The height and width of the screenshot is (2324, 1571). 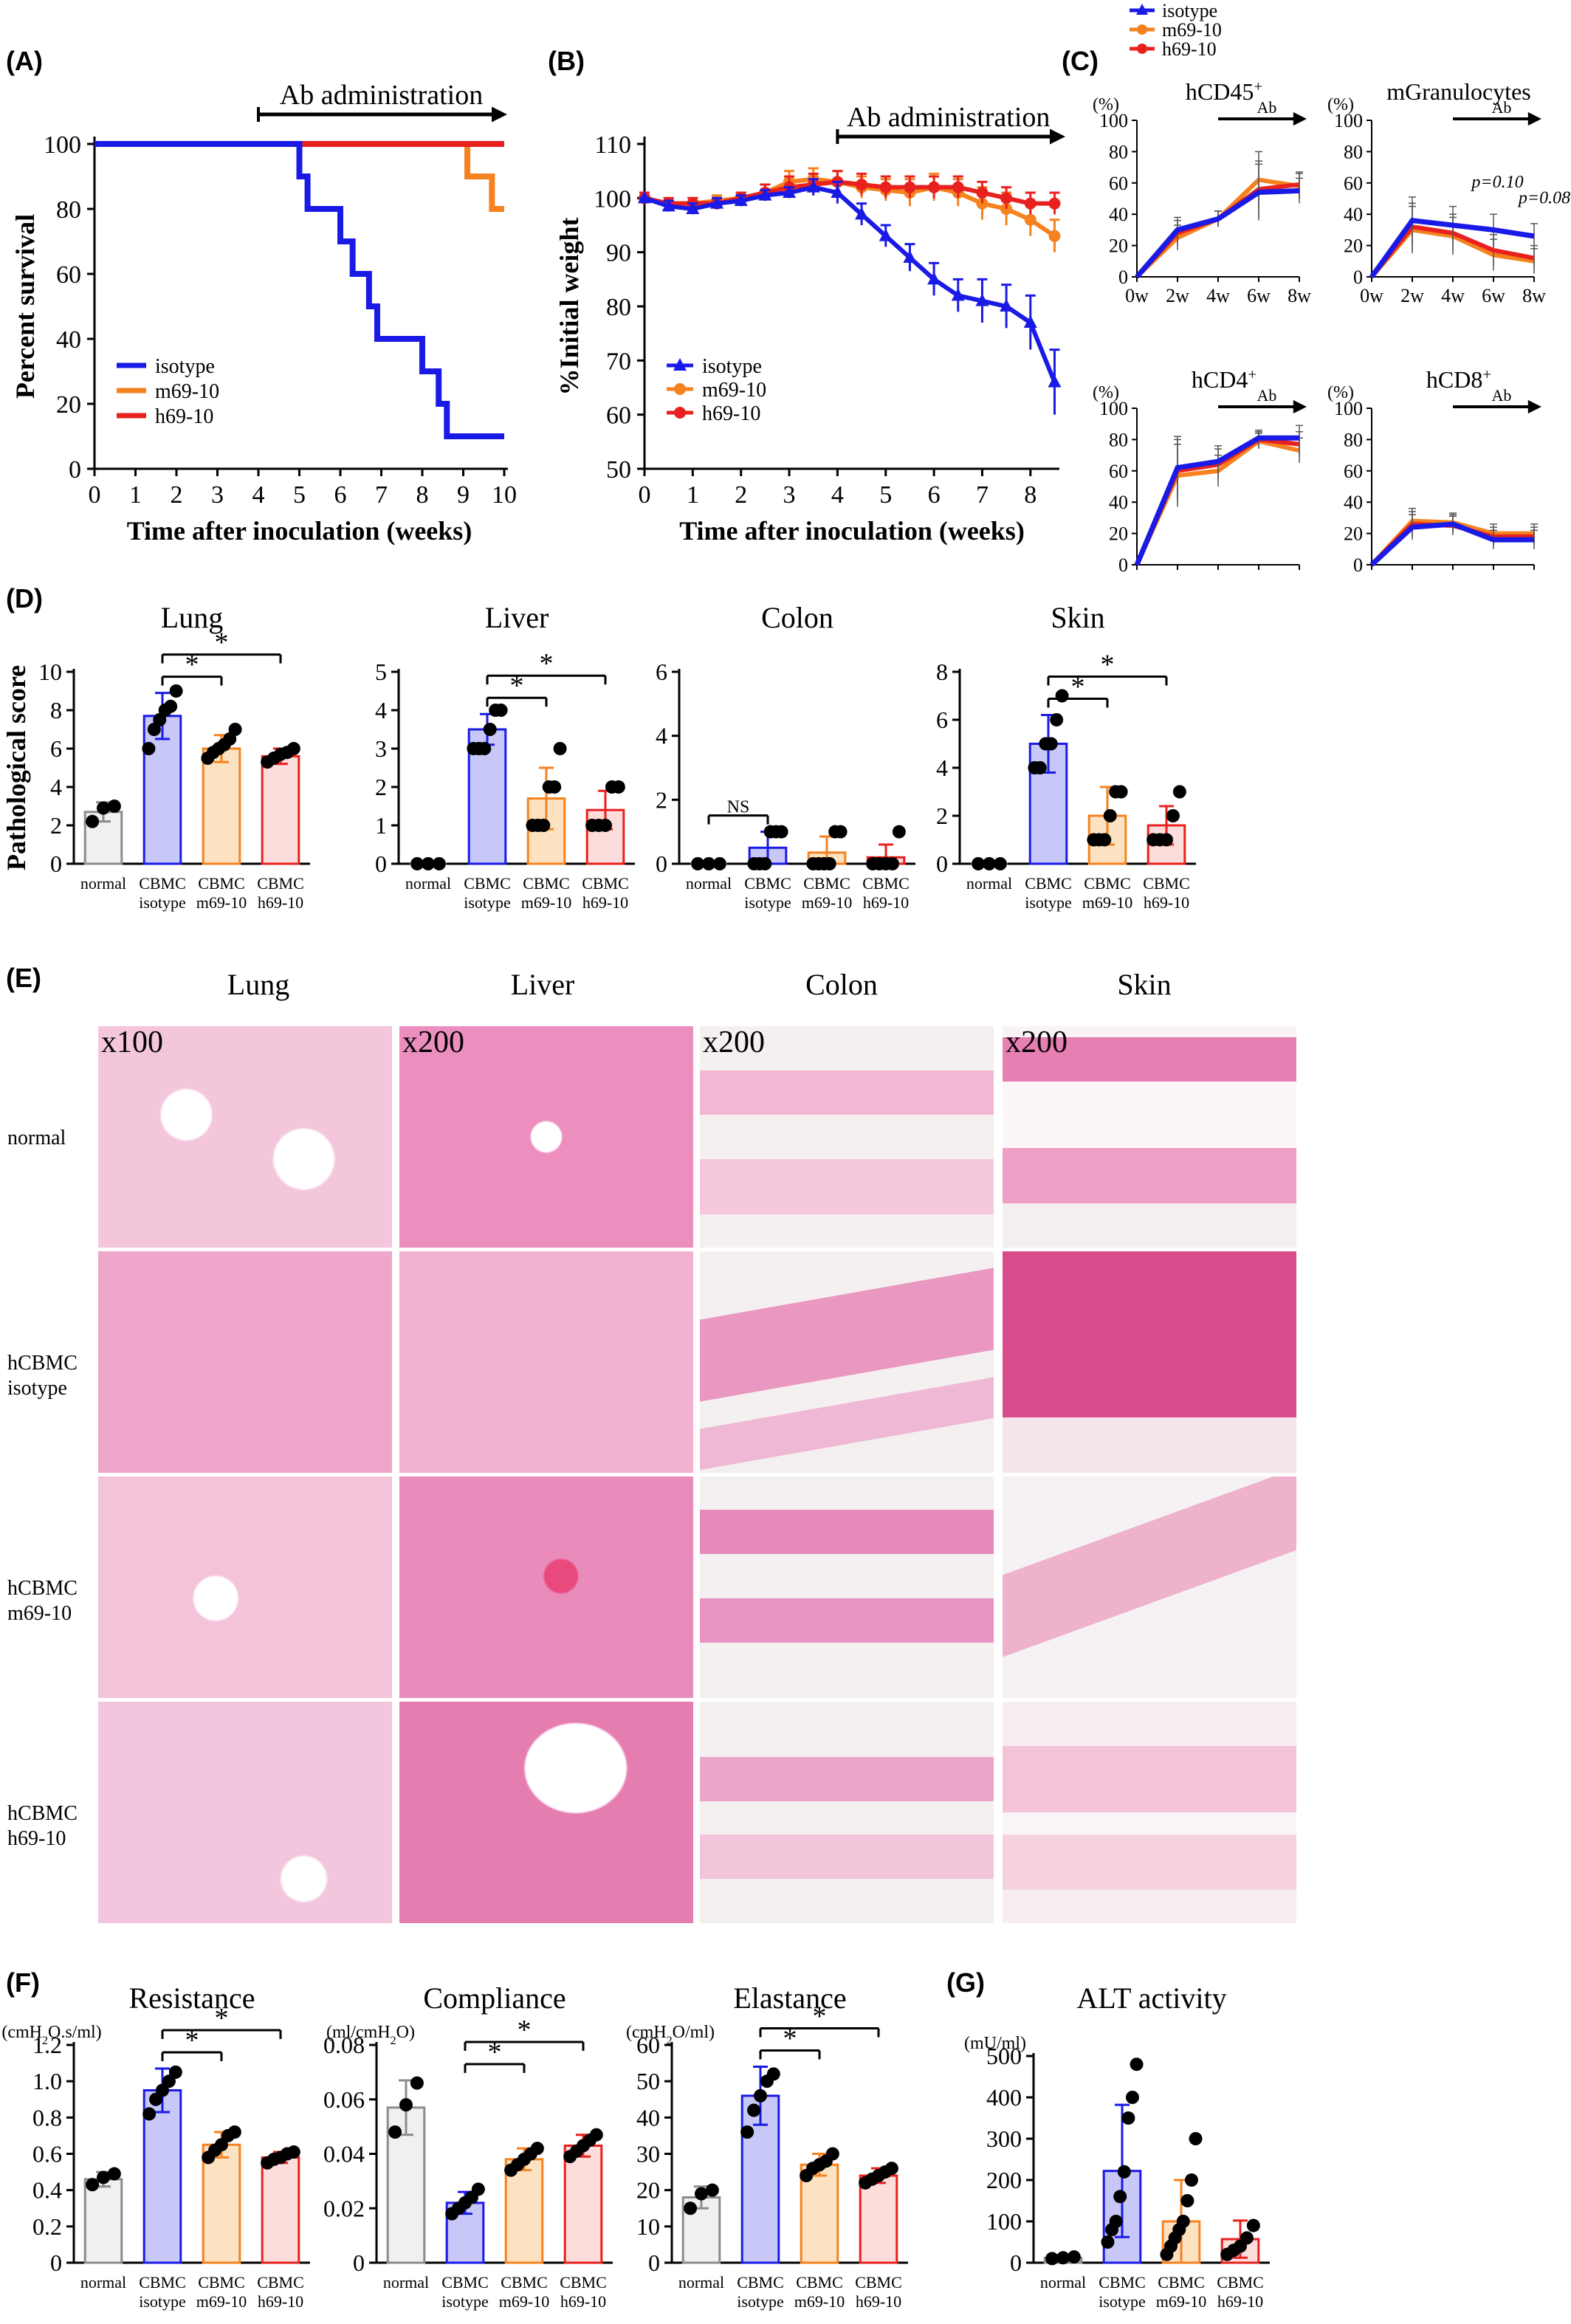 I want to click on panel-label-e: (E), so click(x=23, y=978).